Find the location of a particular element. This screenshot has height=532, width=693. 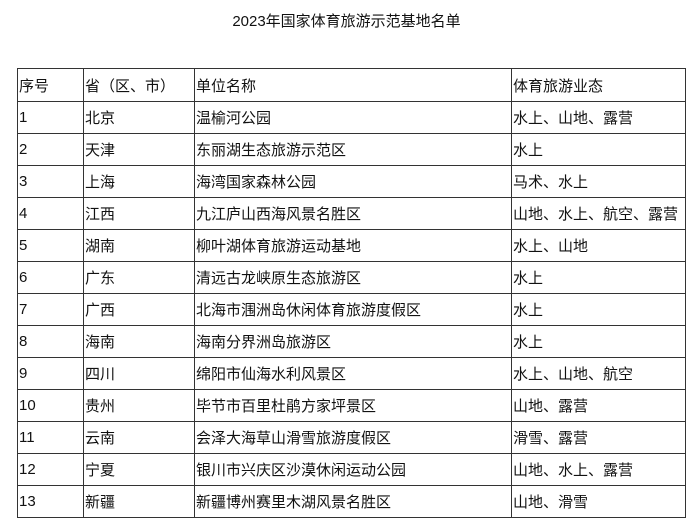

cell-unit-name: 九江庐山西海风景名胜区 is located at coordinates (353, 213).